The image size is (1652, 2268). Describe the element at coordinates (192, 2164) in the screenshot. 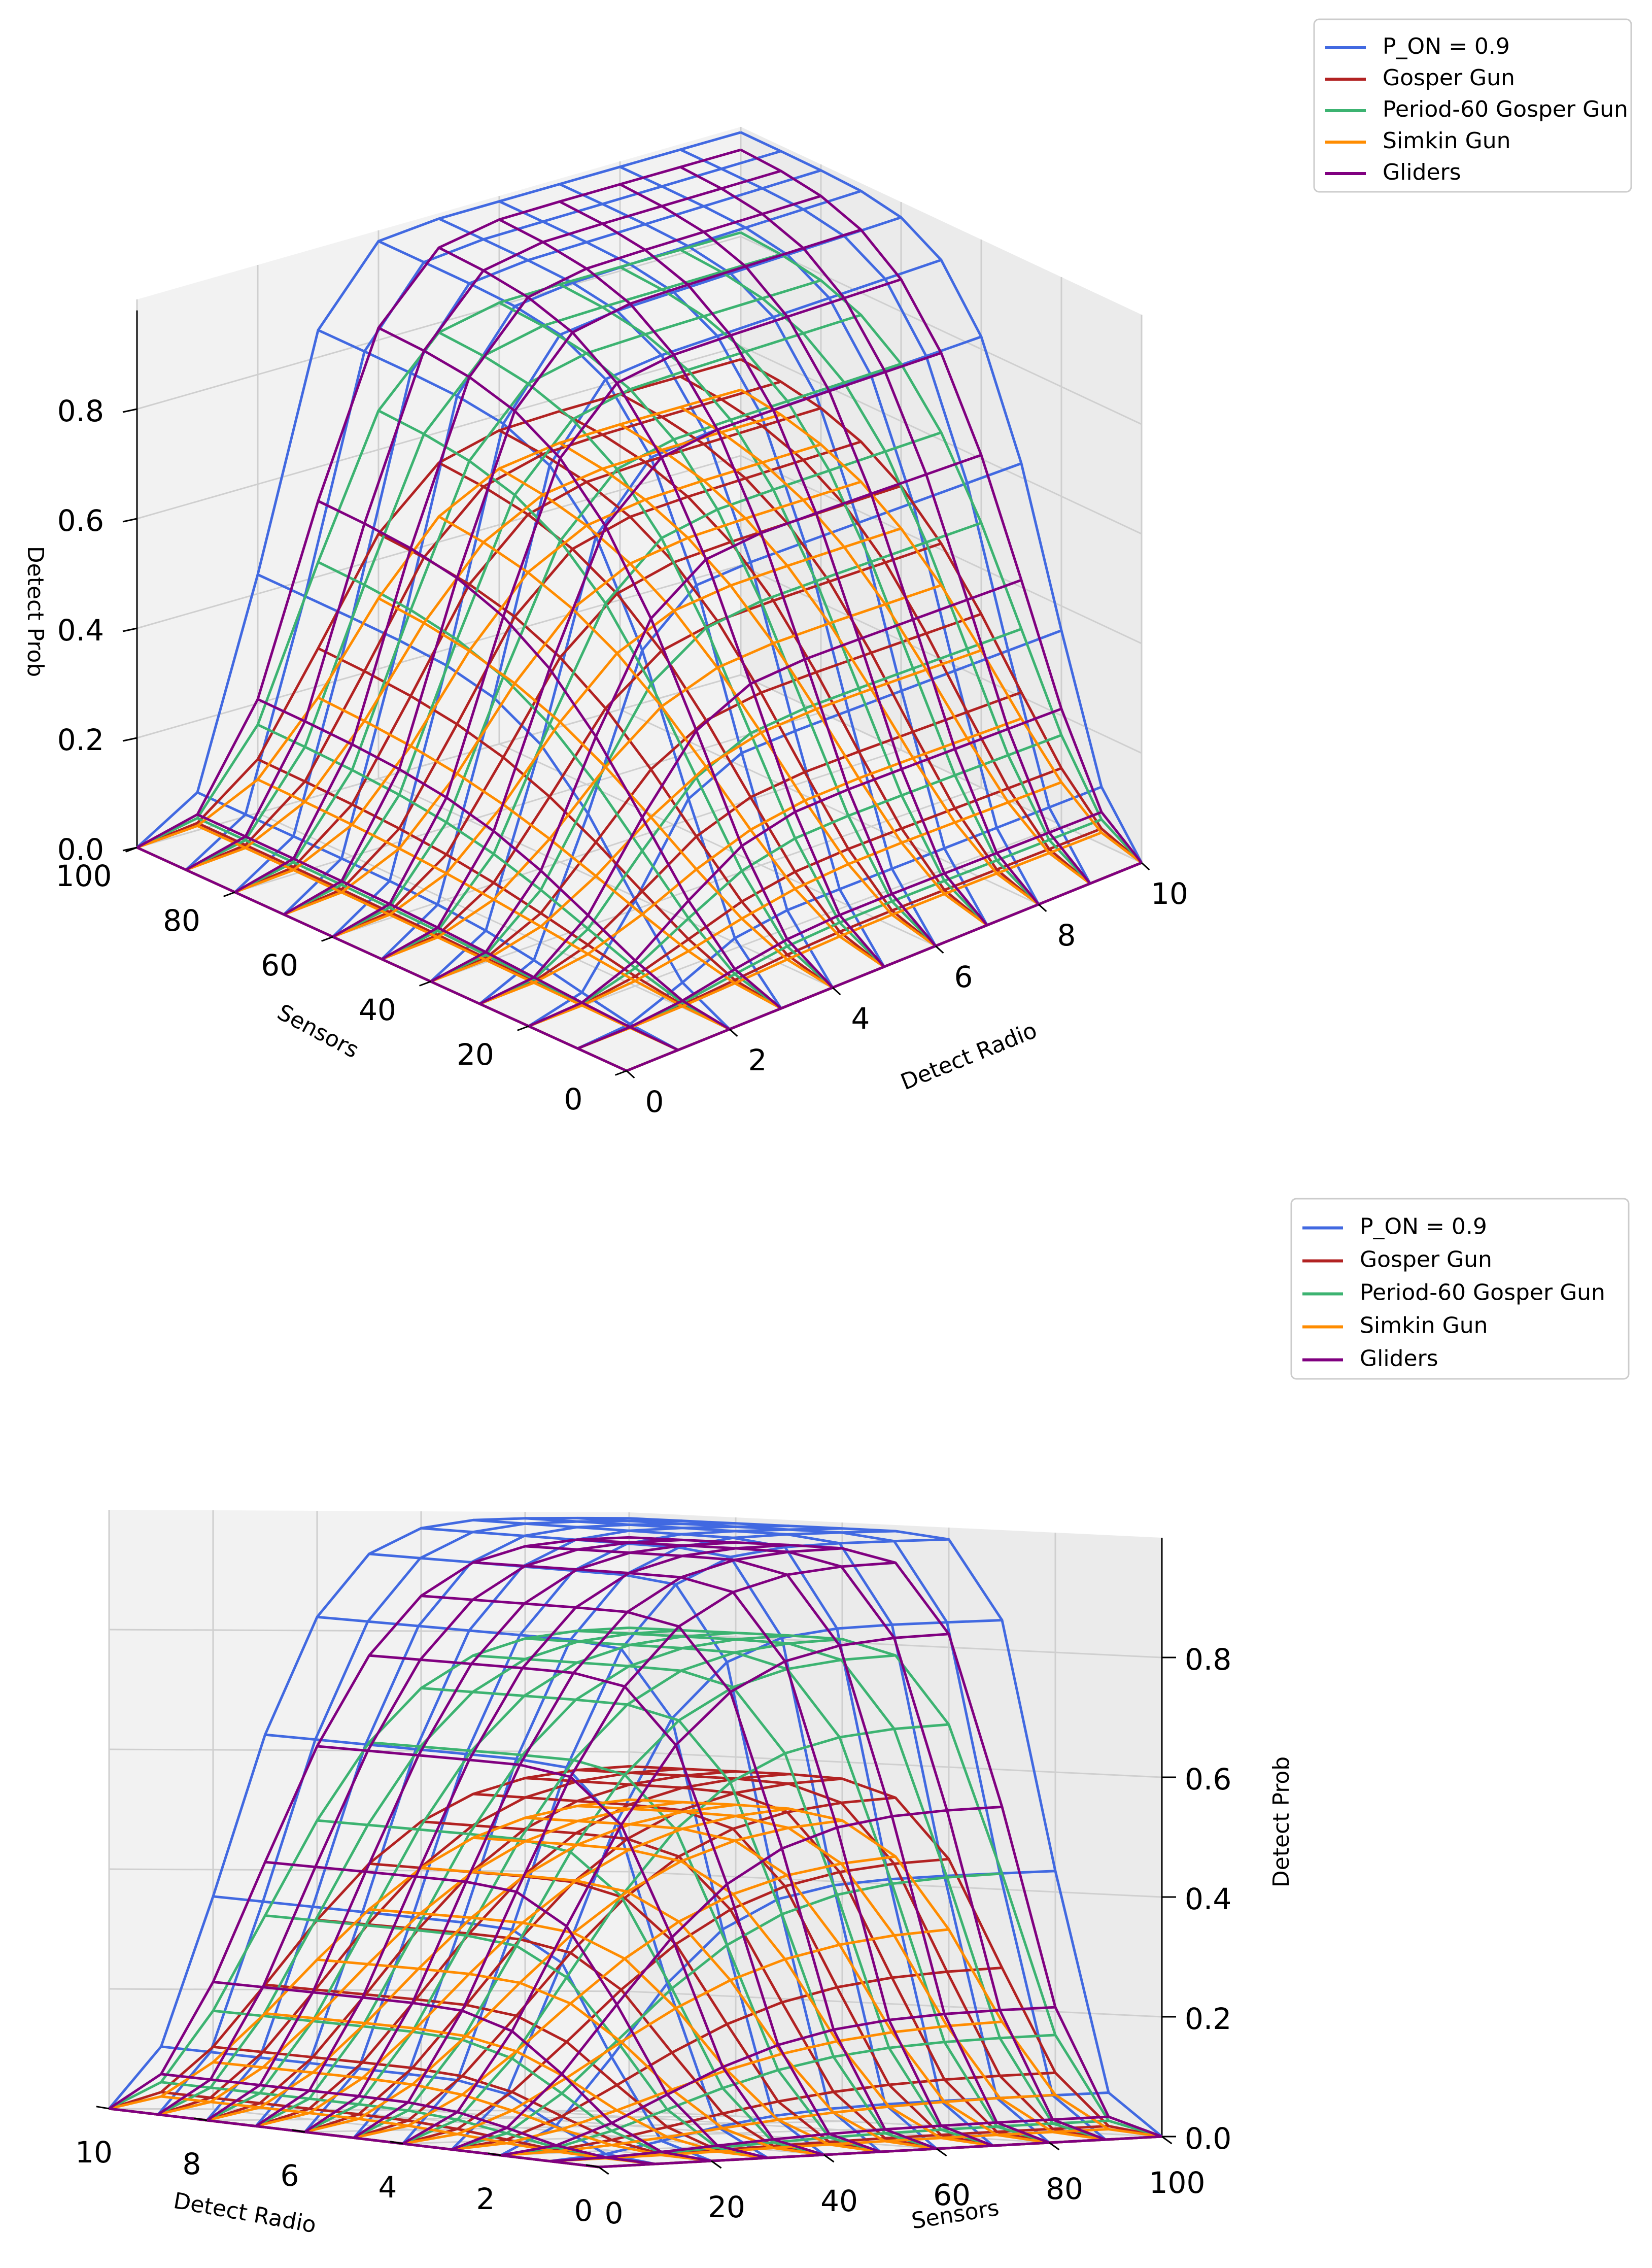

I see `x-tick-label: 8` at that location.